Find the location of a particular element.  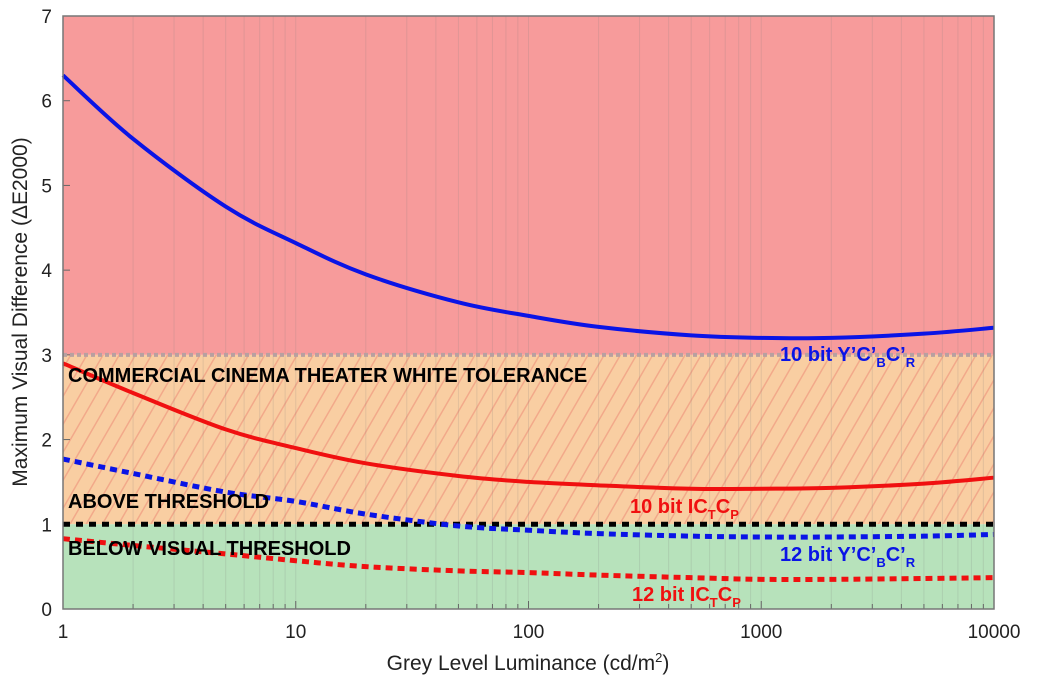

y-tick-label: 5 is located at coordinates (46, 186).